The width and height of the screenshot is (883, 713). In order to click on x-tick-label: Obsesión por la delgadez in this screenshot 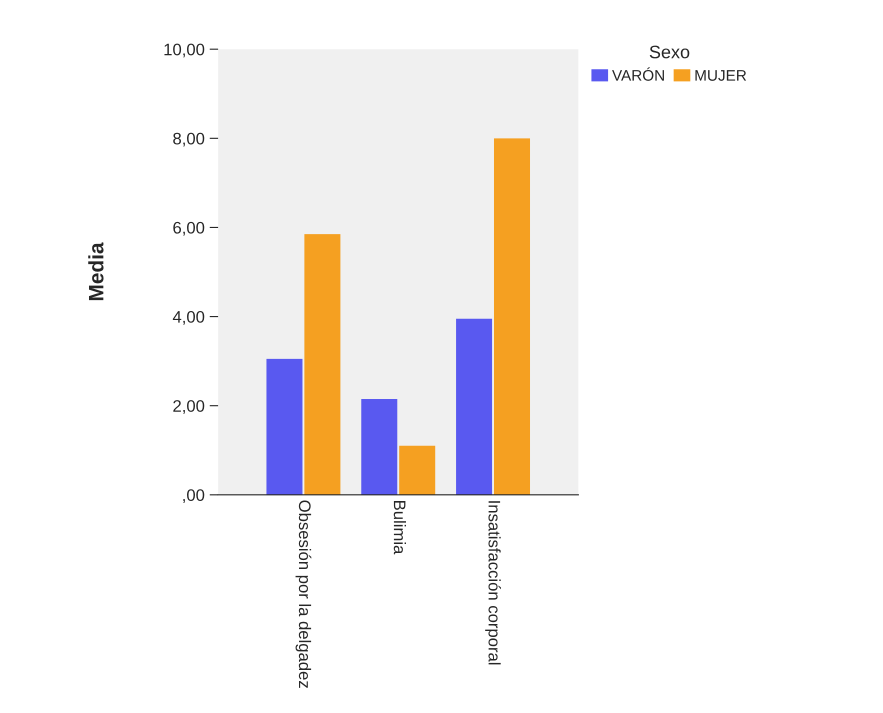, I will do `click(304, 594)`.